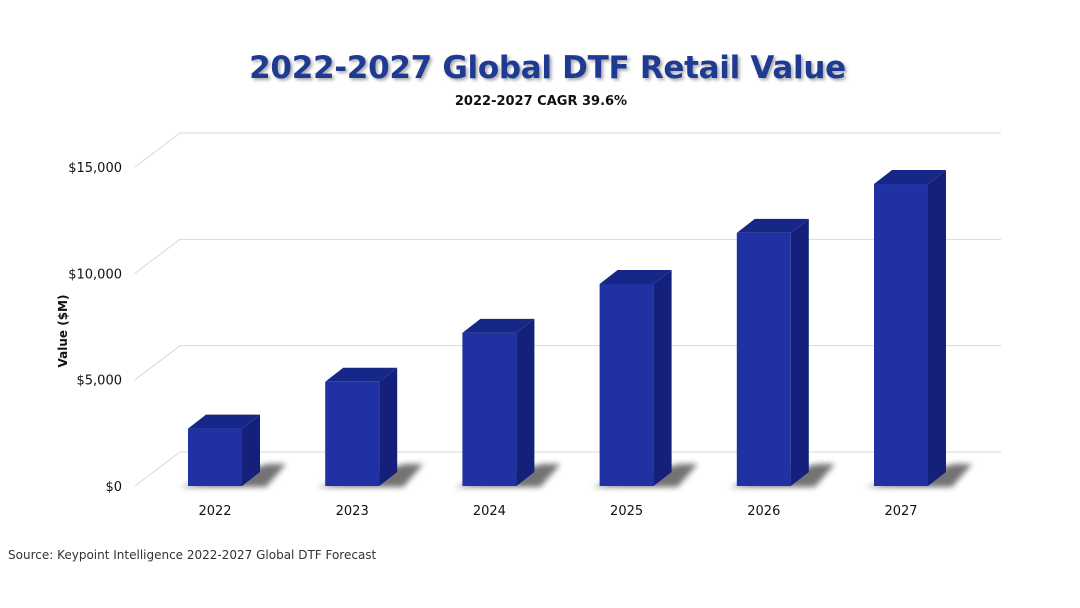  Describe the element at coordinates (547, 68) in the screenshot. I see `chart-title: 2022-2027 Global DTF Retail Value` at that location.